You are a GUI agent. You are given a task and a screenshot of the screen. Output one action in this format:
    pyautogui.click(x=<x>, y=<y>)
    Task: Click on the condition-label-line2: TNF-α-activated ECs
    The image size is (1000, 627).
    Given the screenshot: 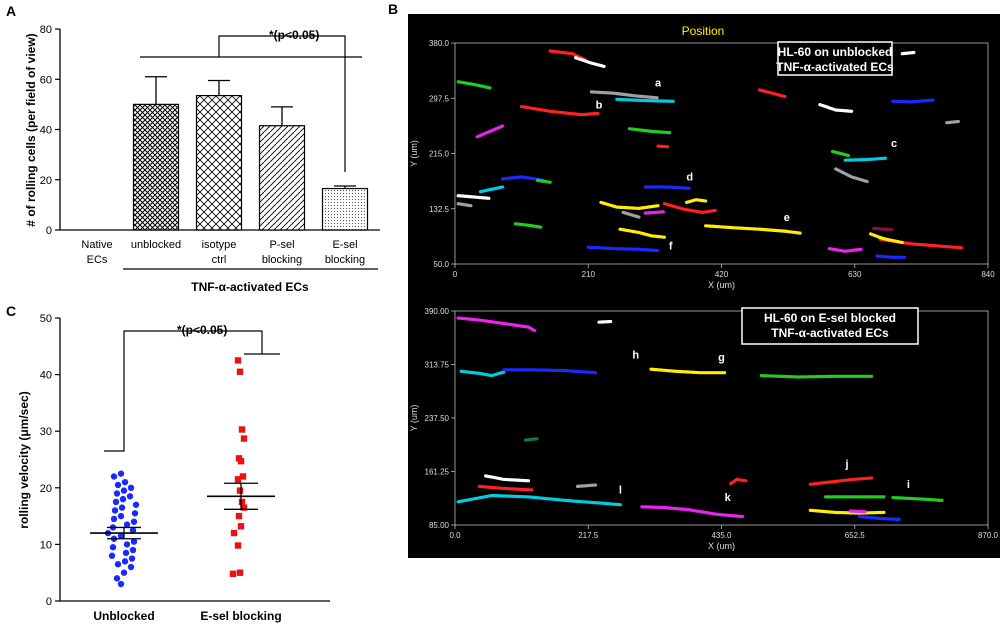 What is the action you would take?
    pyautogui.click(x=835, y=67)
    